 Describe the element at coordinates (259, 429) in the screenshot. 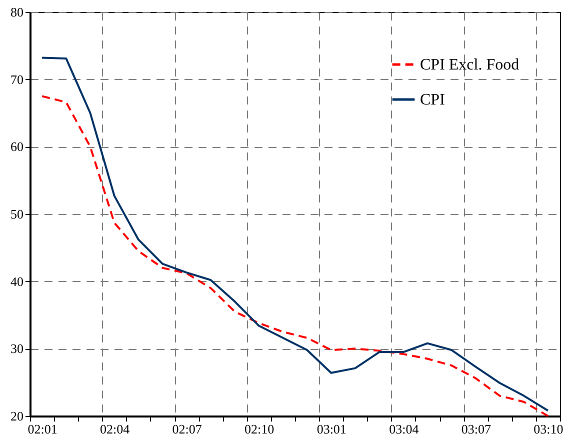

I see `x-tick-label: 02:10` at that location.